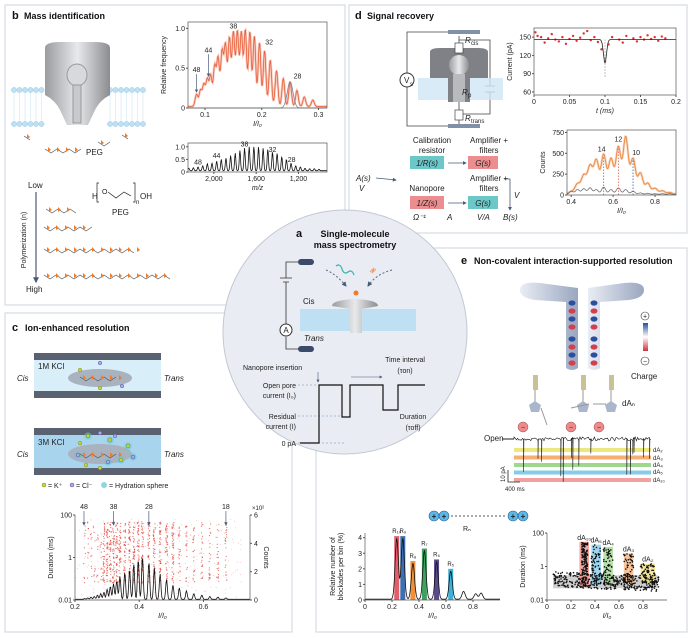  Describe the element at coordinates (483, 162) in the screenshot. I see `amplifier-transfer-box` at that location.